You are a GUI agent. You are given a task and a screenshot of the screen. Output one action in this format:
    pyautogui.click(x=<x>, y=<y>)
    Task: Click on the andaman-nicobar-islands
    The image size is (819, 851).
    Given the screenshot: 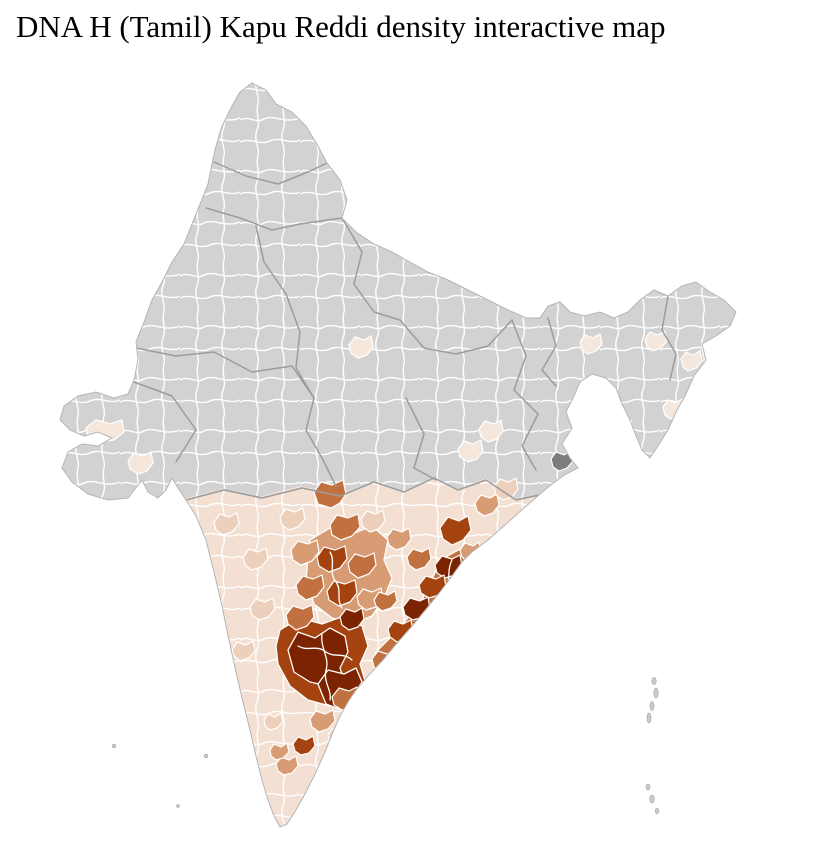 What is the action you would take?
    pyautogui.click(x=652, y=746)
    